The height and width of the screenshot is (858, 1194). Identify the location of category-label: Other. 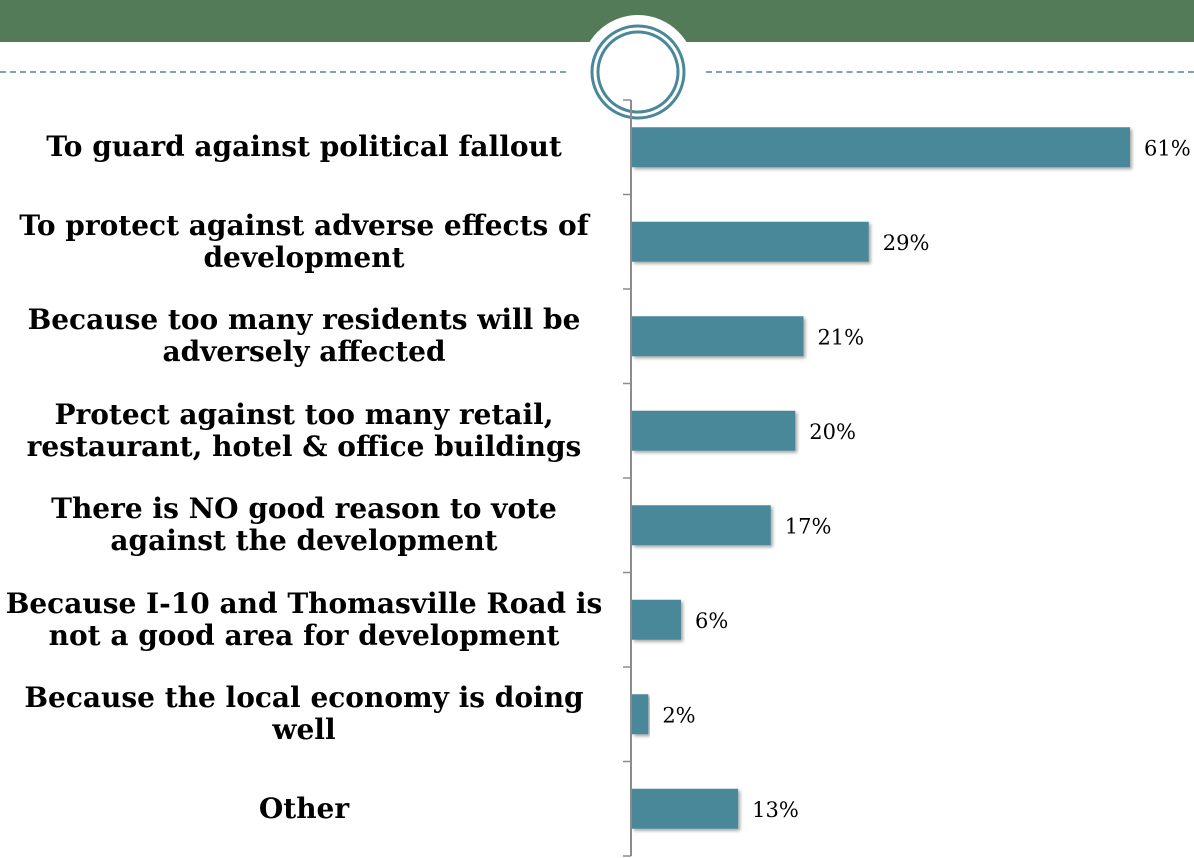
(304, 808).